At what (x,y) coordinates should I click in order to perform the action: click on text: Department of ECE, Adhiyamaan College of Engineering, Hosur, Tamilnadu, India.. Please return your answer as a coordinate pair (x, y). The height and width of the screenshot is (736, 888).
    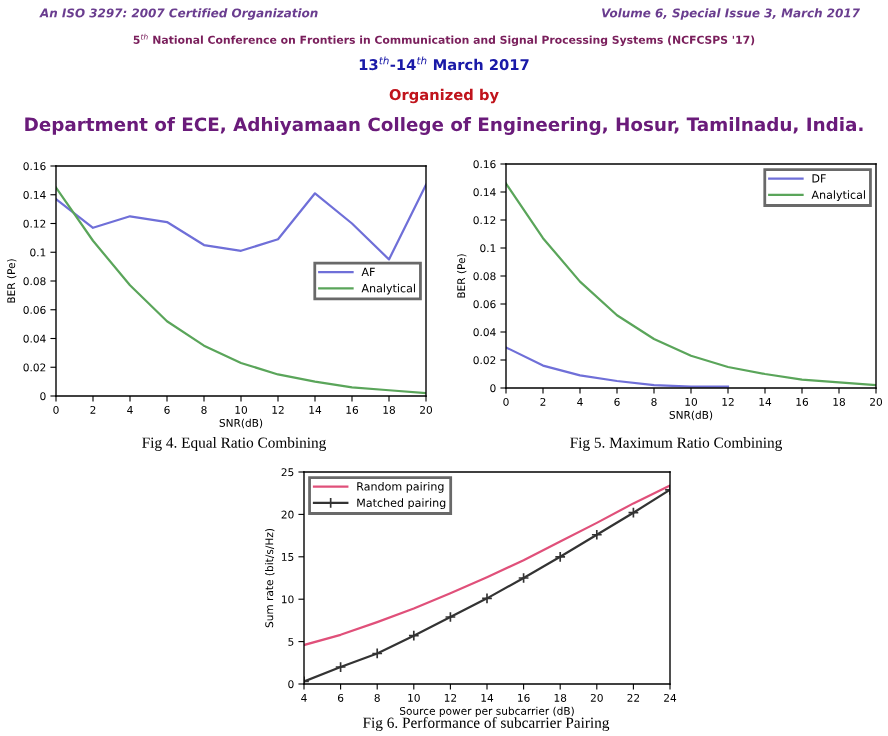
    Looking at the image, I should click on (444, 126).